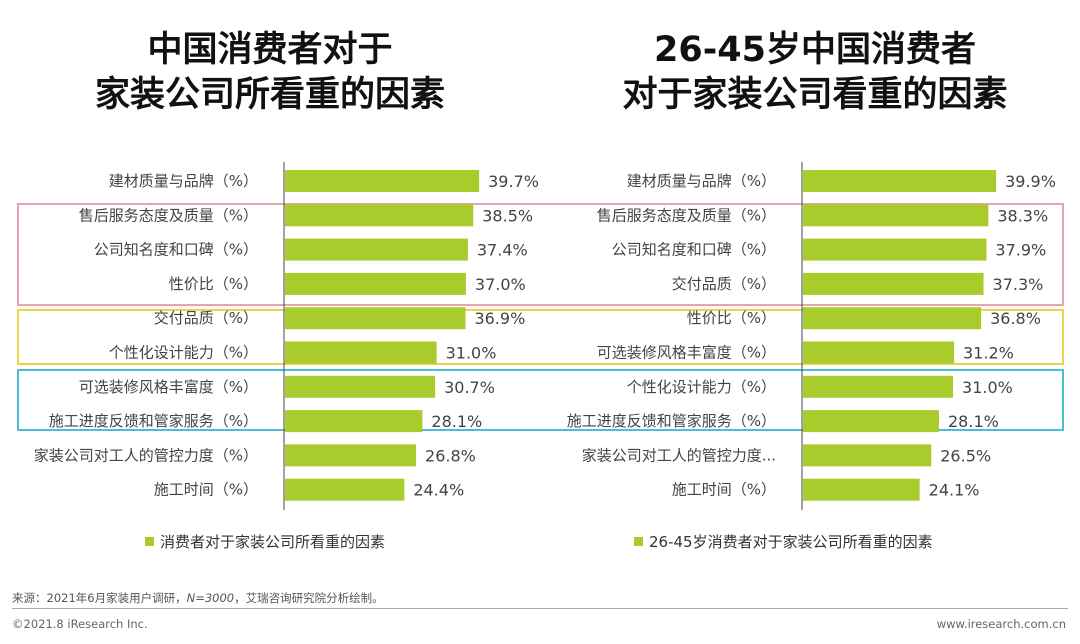 This screenshot has height=644, width=1080. I want to click on footer-divider, so click(540, 608).